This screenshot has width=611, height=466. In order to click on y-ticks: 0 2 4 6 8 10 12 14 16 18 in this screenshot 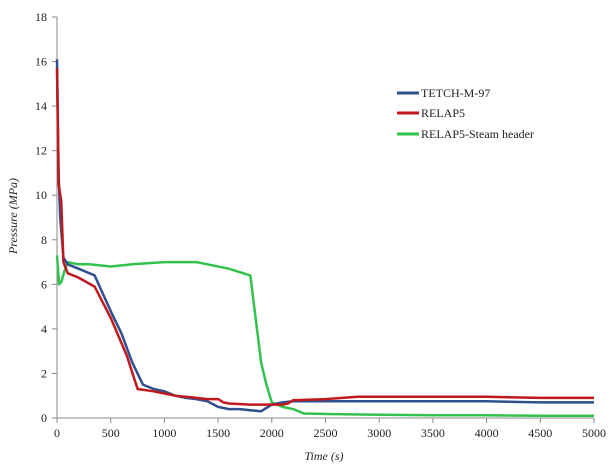, I will do `click(46, 217)`.